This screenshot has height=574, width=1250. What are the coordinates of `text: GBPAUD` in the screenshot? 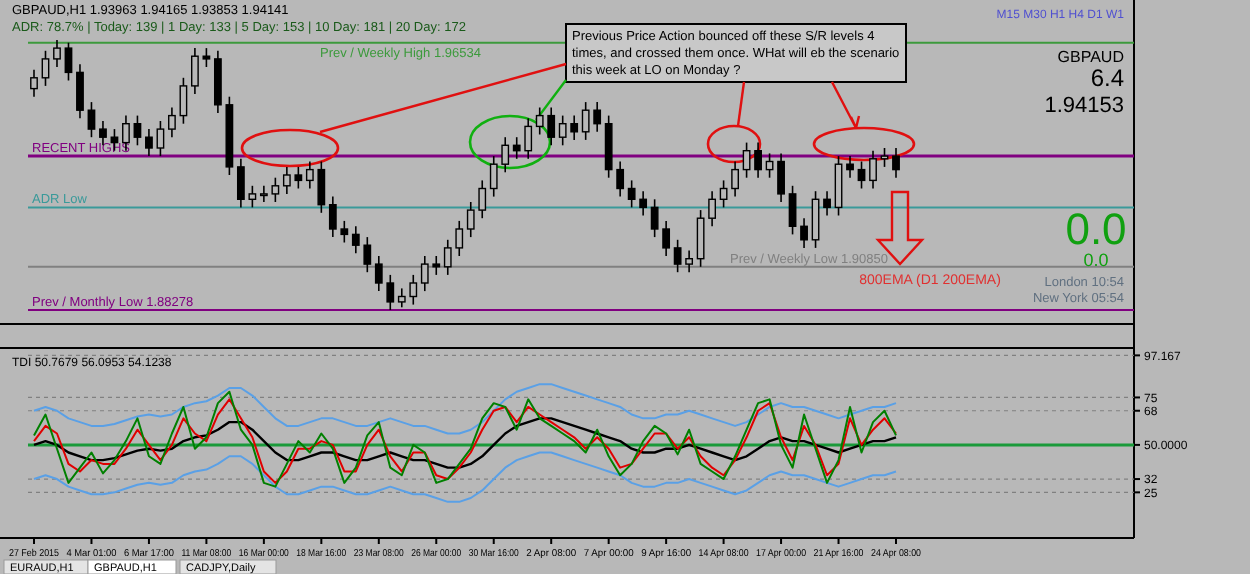 It's located at (1091, 57).